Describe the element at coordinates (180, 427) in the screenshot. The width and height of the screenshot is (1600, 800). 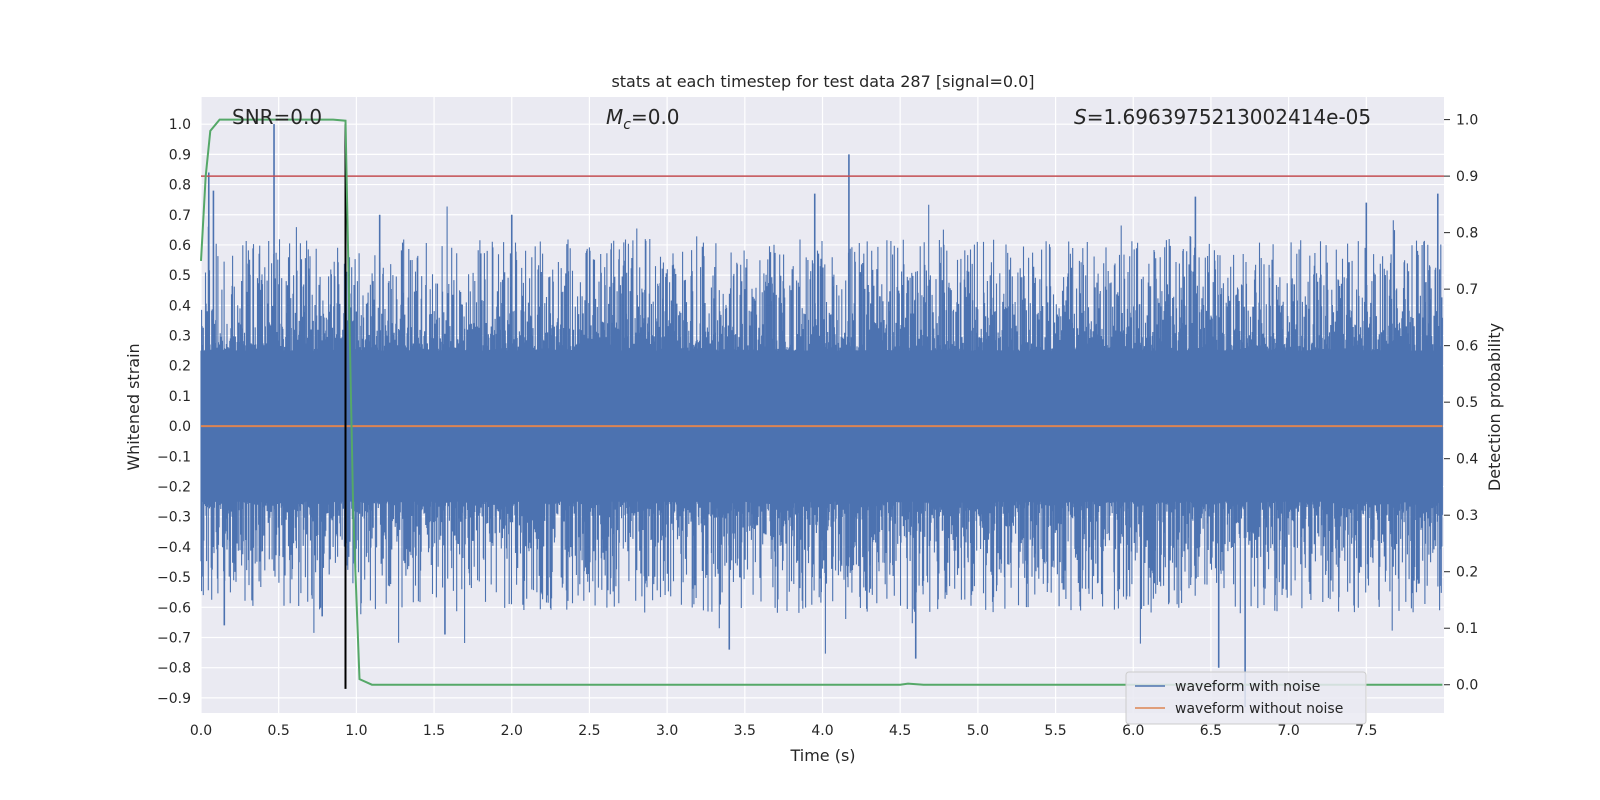
I see `y-tick-label: 0.0` at that location.